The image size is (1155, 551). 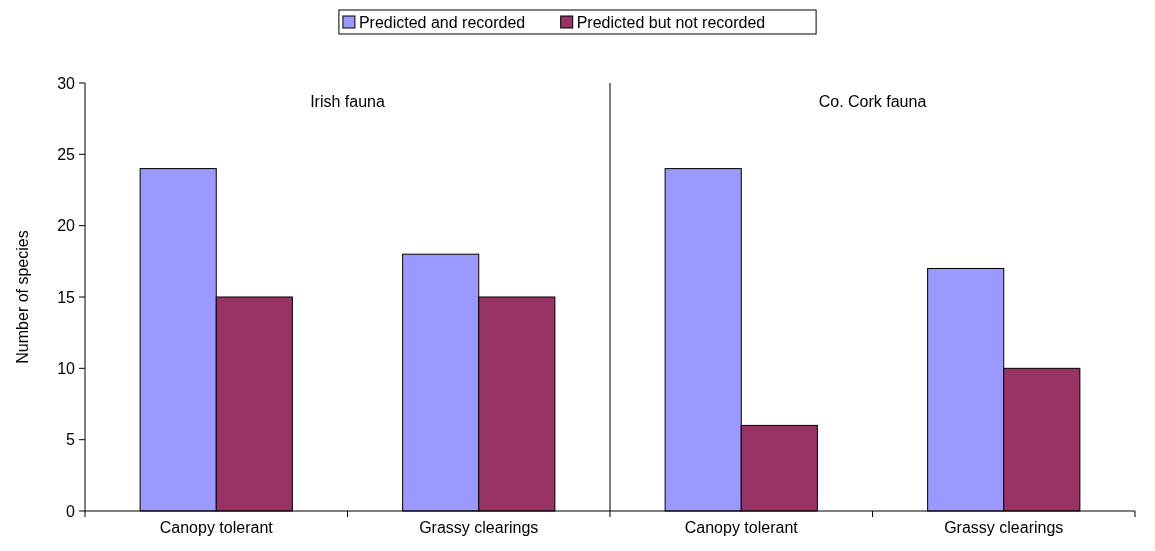 What do you see at coordinates (66, 297) in the screenshot?
I see `y-tick-label: 15` at bounding box center [66, 297].